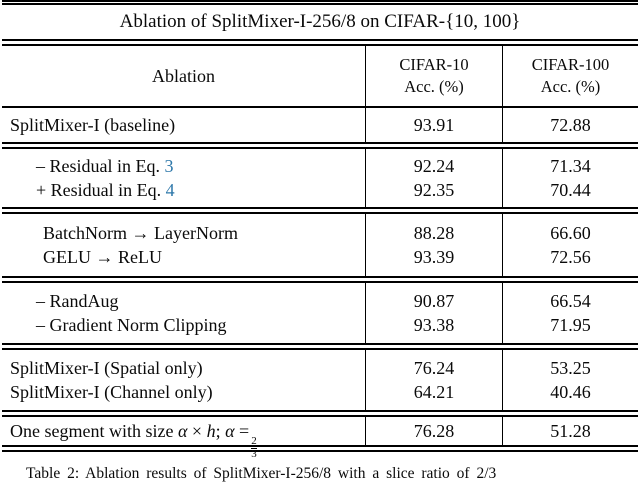 The height and width of the screenshot is (483, 640). What do you see at coordinates (254, 441) in the screenshot?
I see `fraction-numerator: 2` at bounding box center [254, 441].